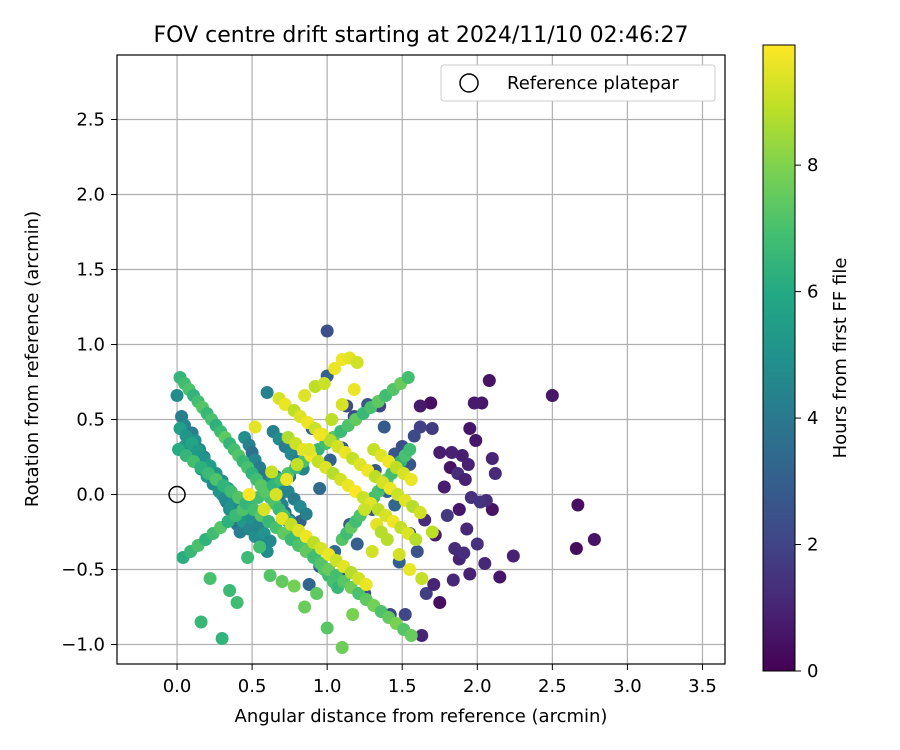 The image size is (900, 750). Describe the element at coordinates (593, 83) in the screenshot. I see `legend-label-reference: Reference platepar` at that location.